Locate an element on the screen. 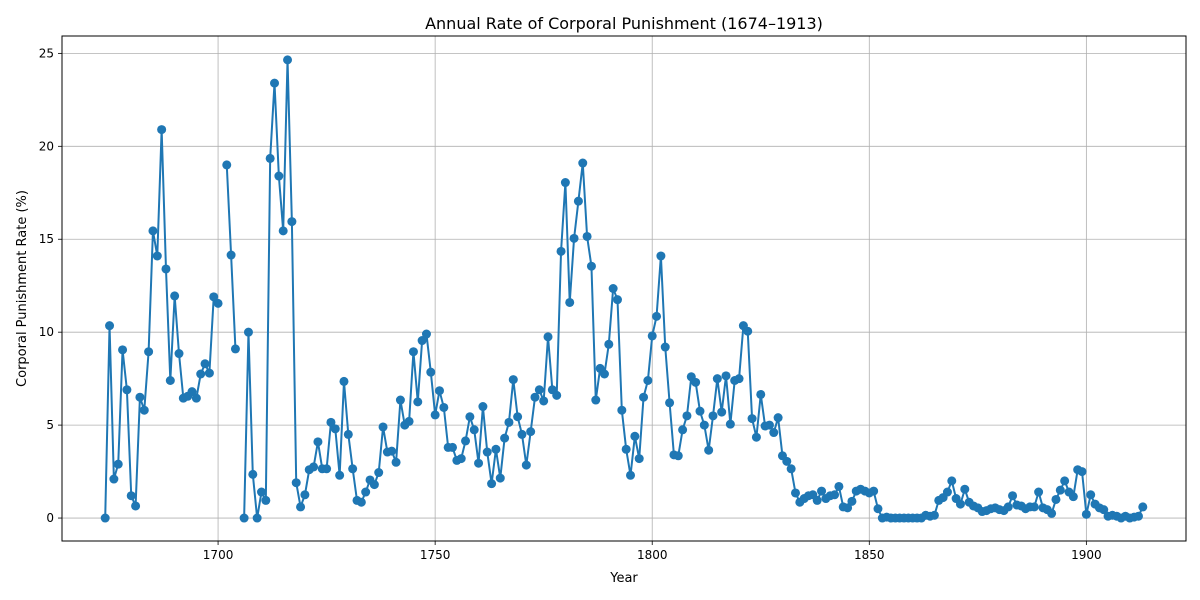  y-axis-ticks: 0 5 10 15 20 25 is located at coordinates (50, 285).